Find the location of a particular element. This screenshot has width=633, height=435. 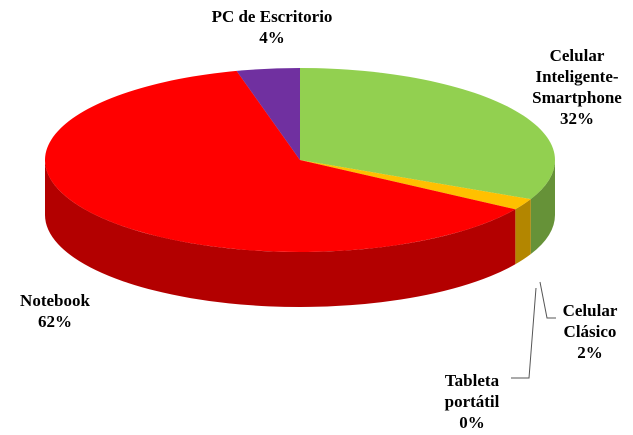

value-label: 0% is located at coordinates (472, 422).